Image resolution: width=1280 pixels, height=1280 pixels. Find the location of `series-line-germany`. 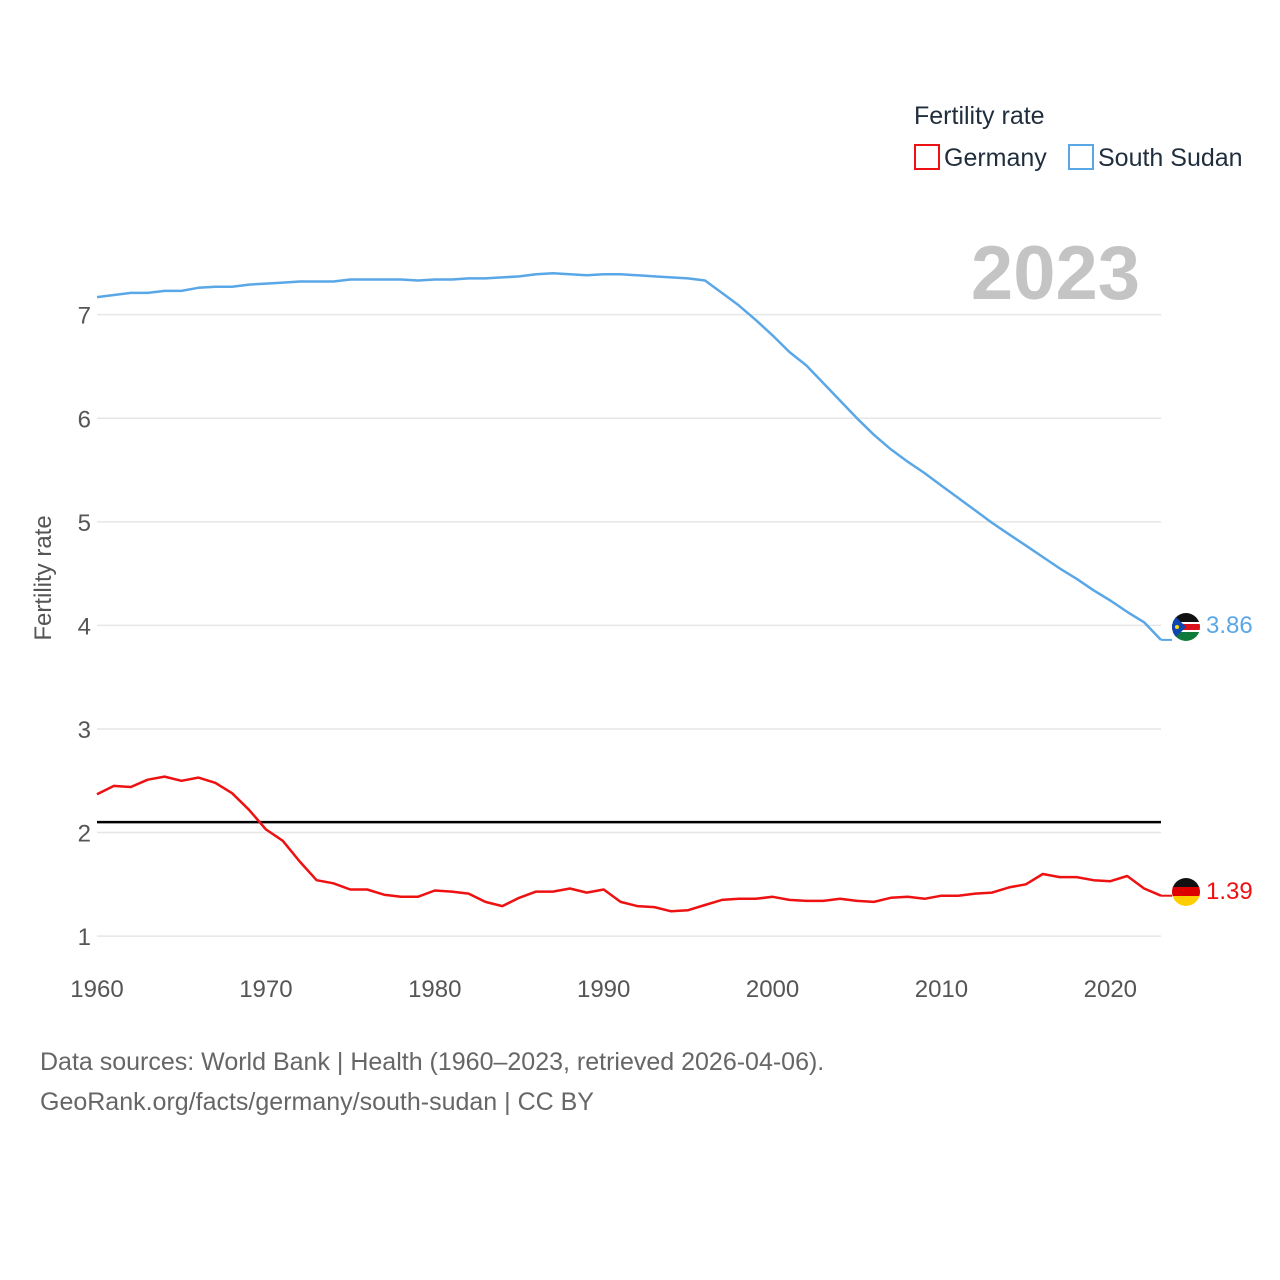

series-line-germany is located at coordinates (629, 844).